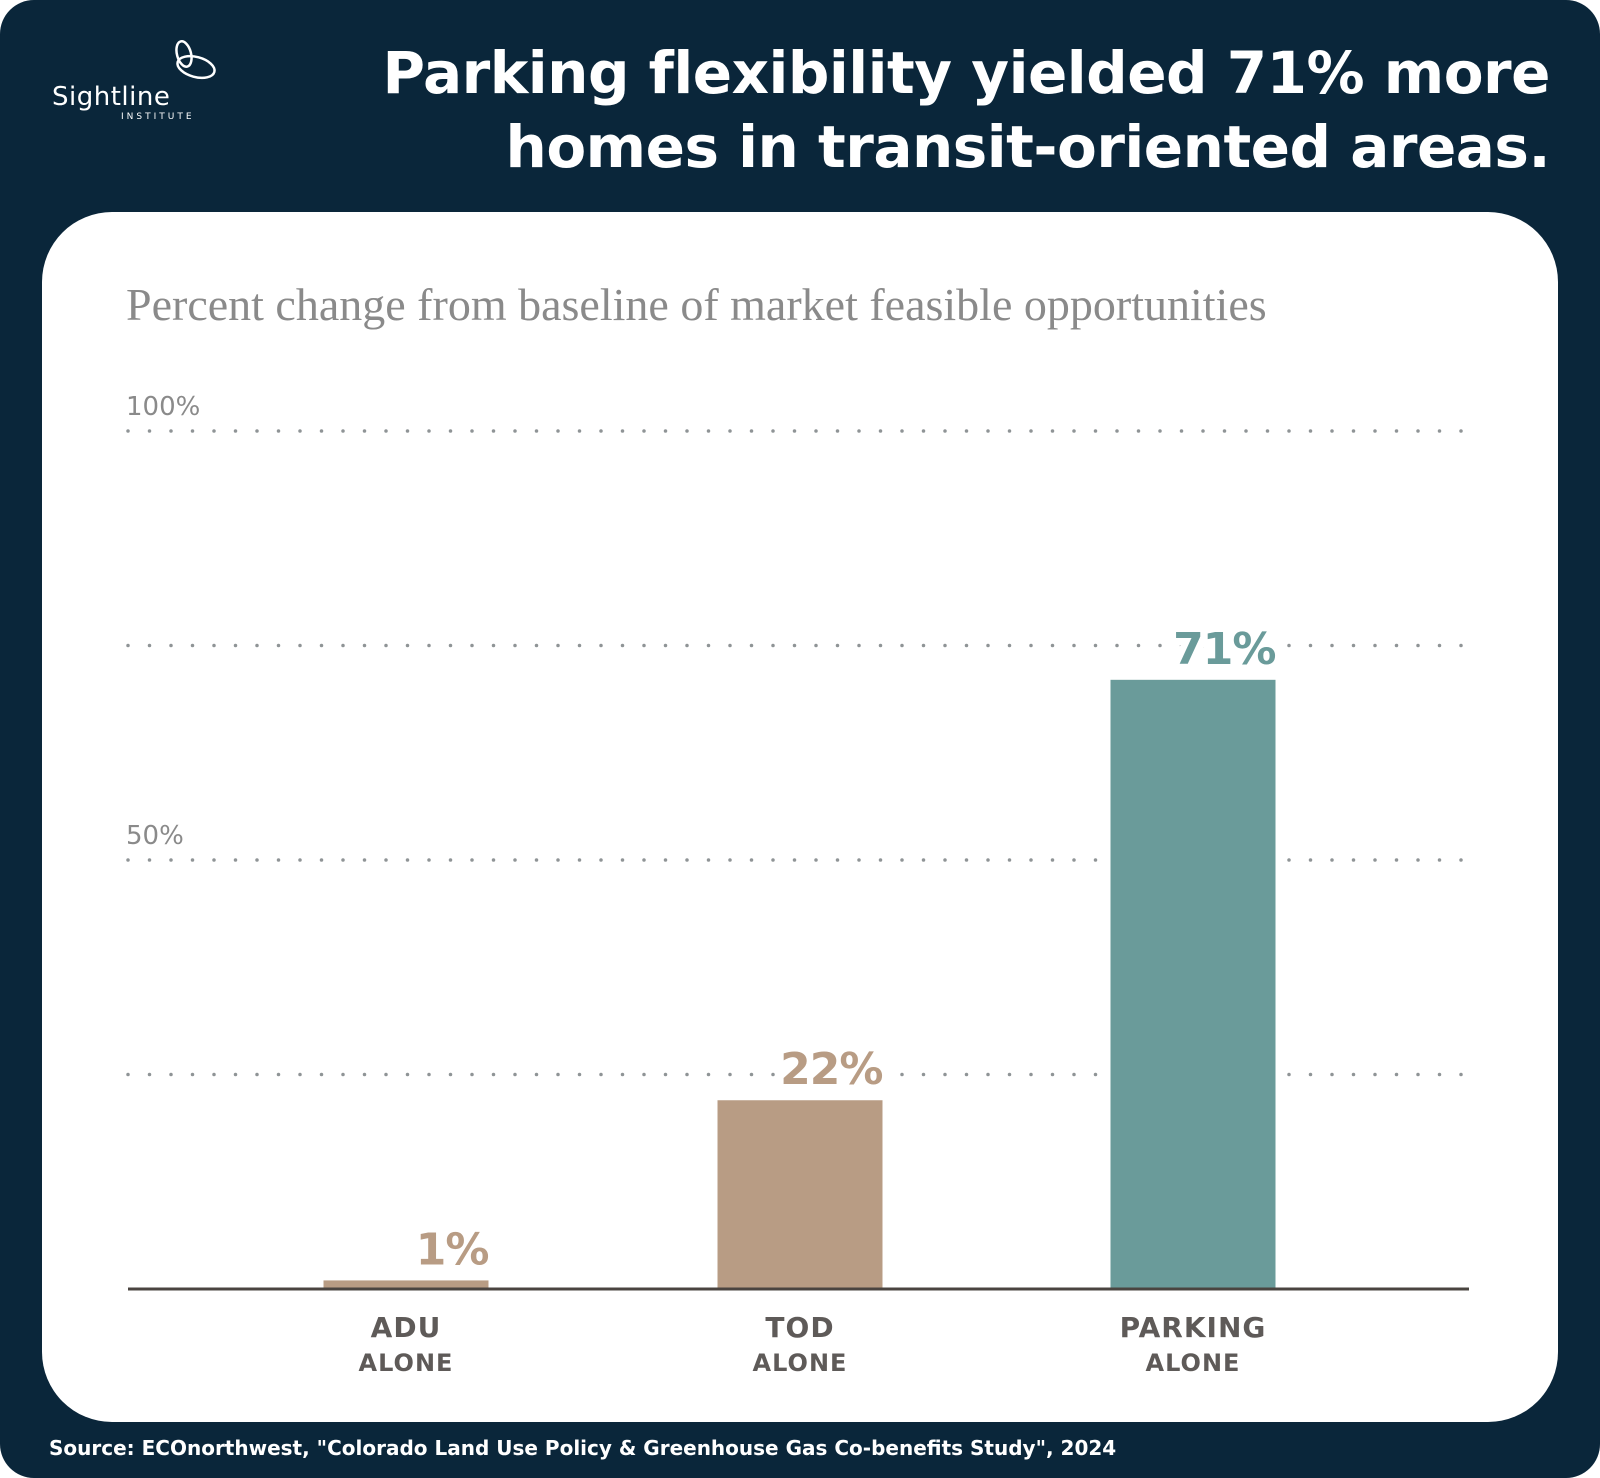  I want to click on y-tick-label-50: 50%, so click(155, 836).